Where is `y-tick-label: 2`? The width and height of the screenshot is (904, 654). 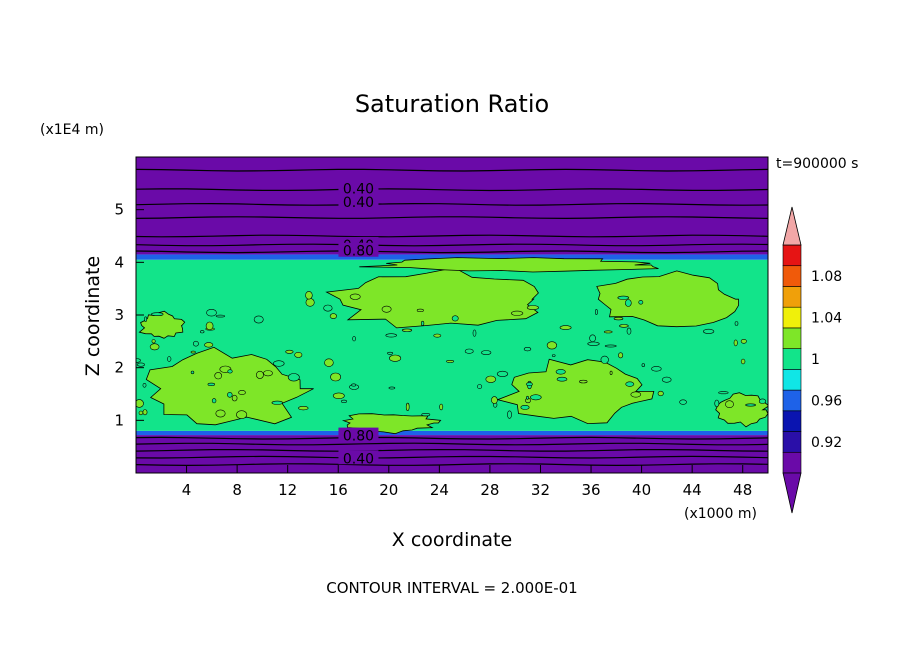
y-tick-label: 2 is located at coordinates (119, 368).